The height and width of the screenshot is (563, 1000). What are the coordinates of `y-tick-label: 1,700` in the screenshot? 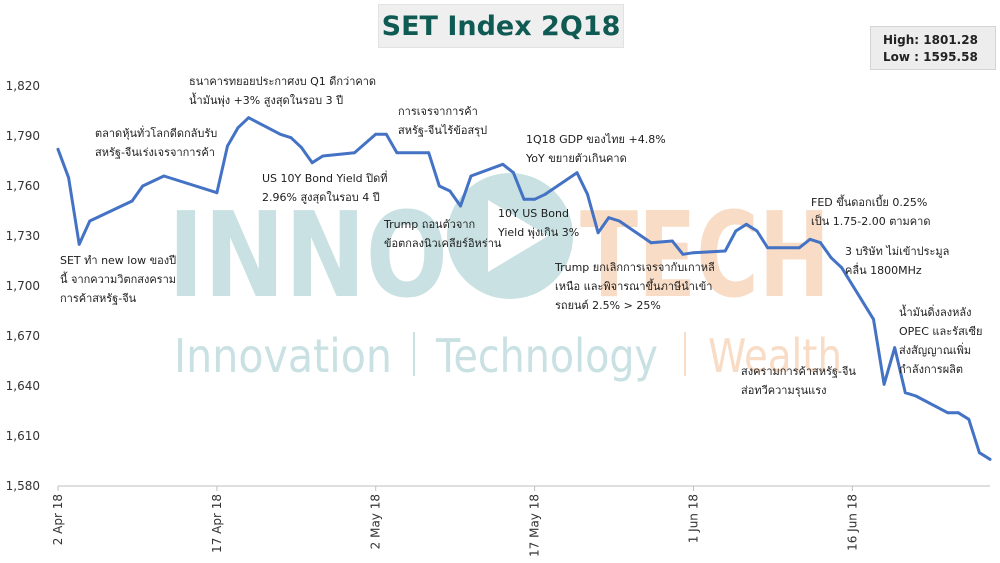 It's located at (23, 286).